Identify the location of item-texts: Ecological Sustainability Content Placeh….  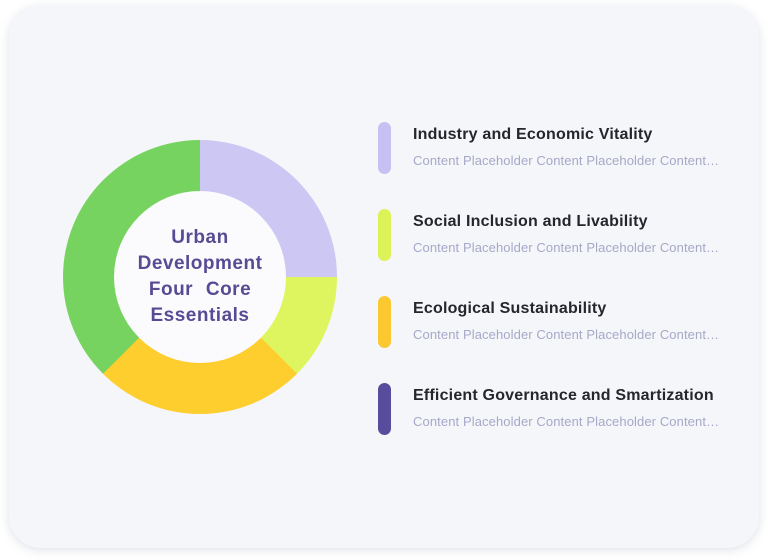
(566, 319).